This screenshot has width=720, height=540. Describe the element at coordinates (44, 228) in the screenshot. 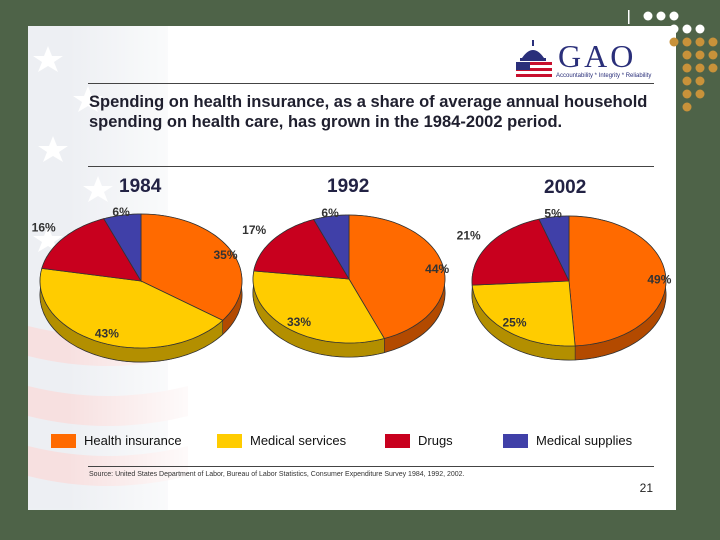

I see `pie-label-drugs: 16%` at that location.